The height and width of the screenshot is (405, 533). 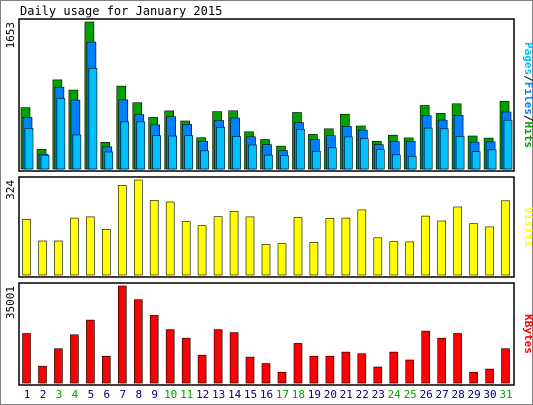 What do you see at coordinates (473, 394) in the screenshot?
I see `x-tick-label: 29` at bounding box center [473, 394].